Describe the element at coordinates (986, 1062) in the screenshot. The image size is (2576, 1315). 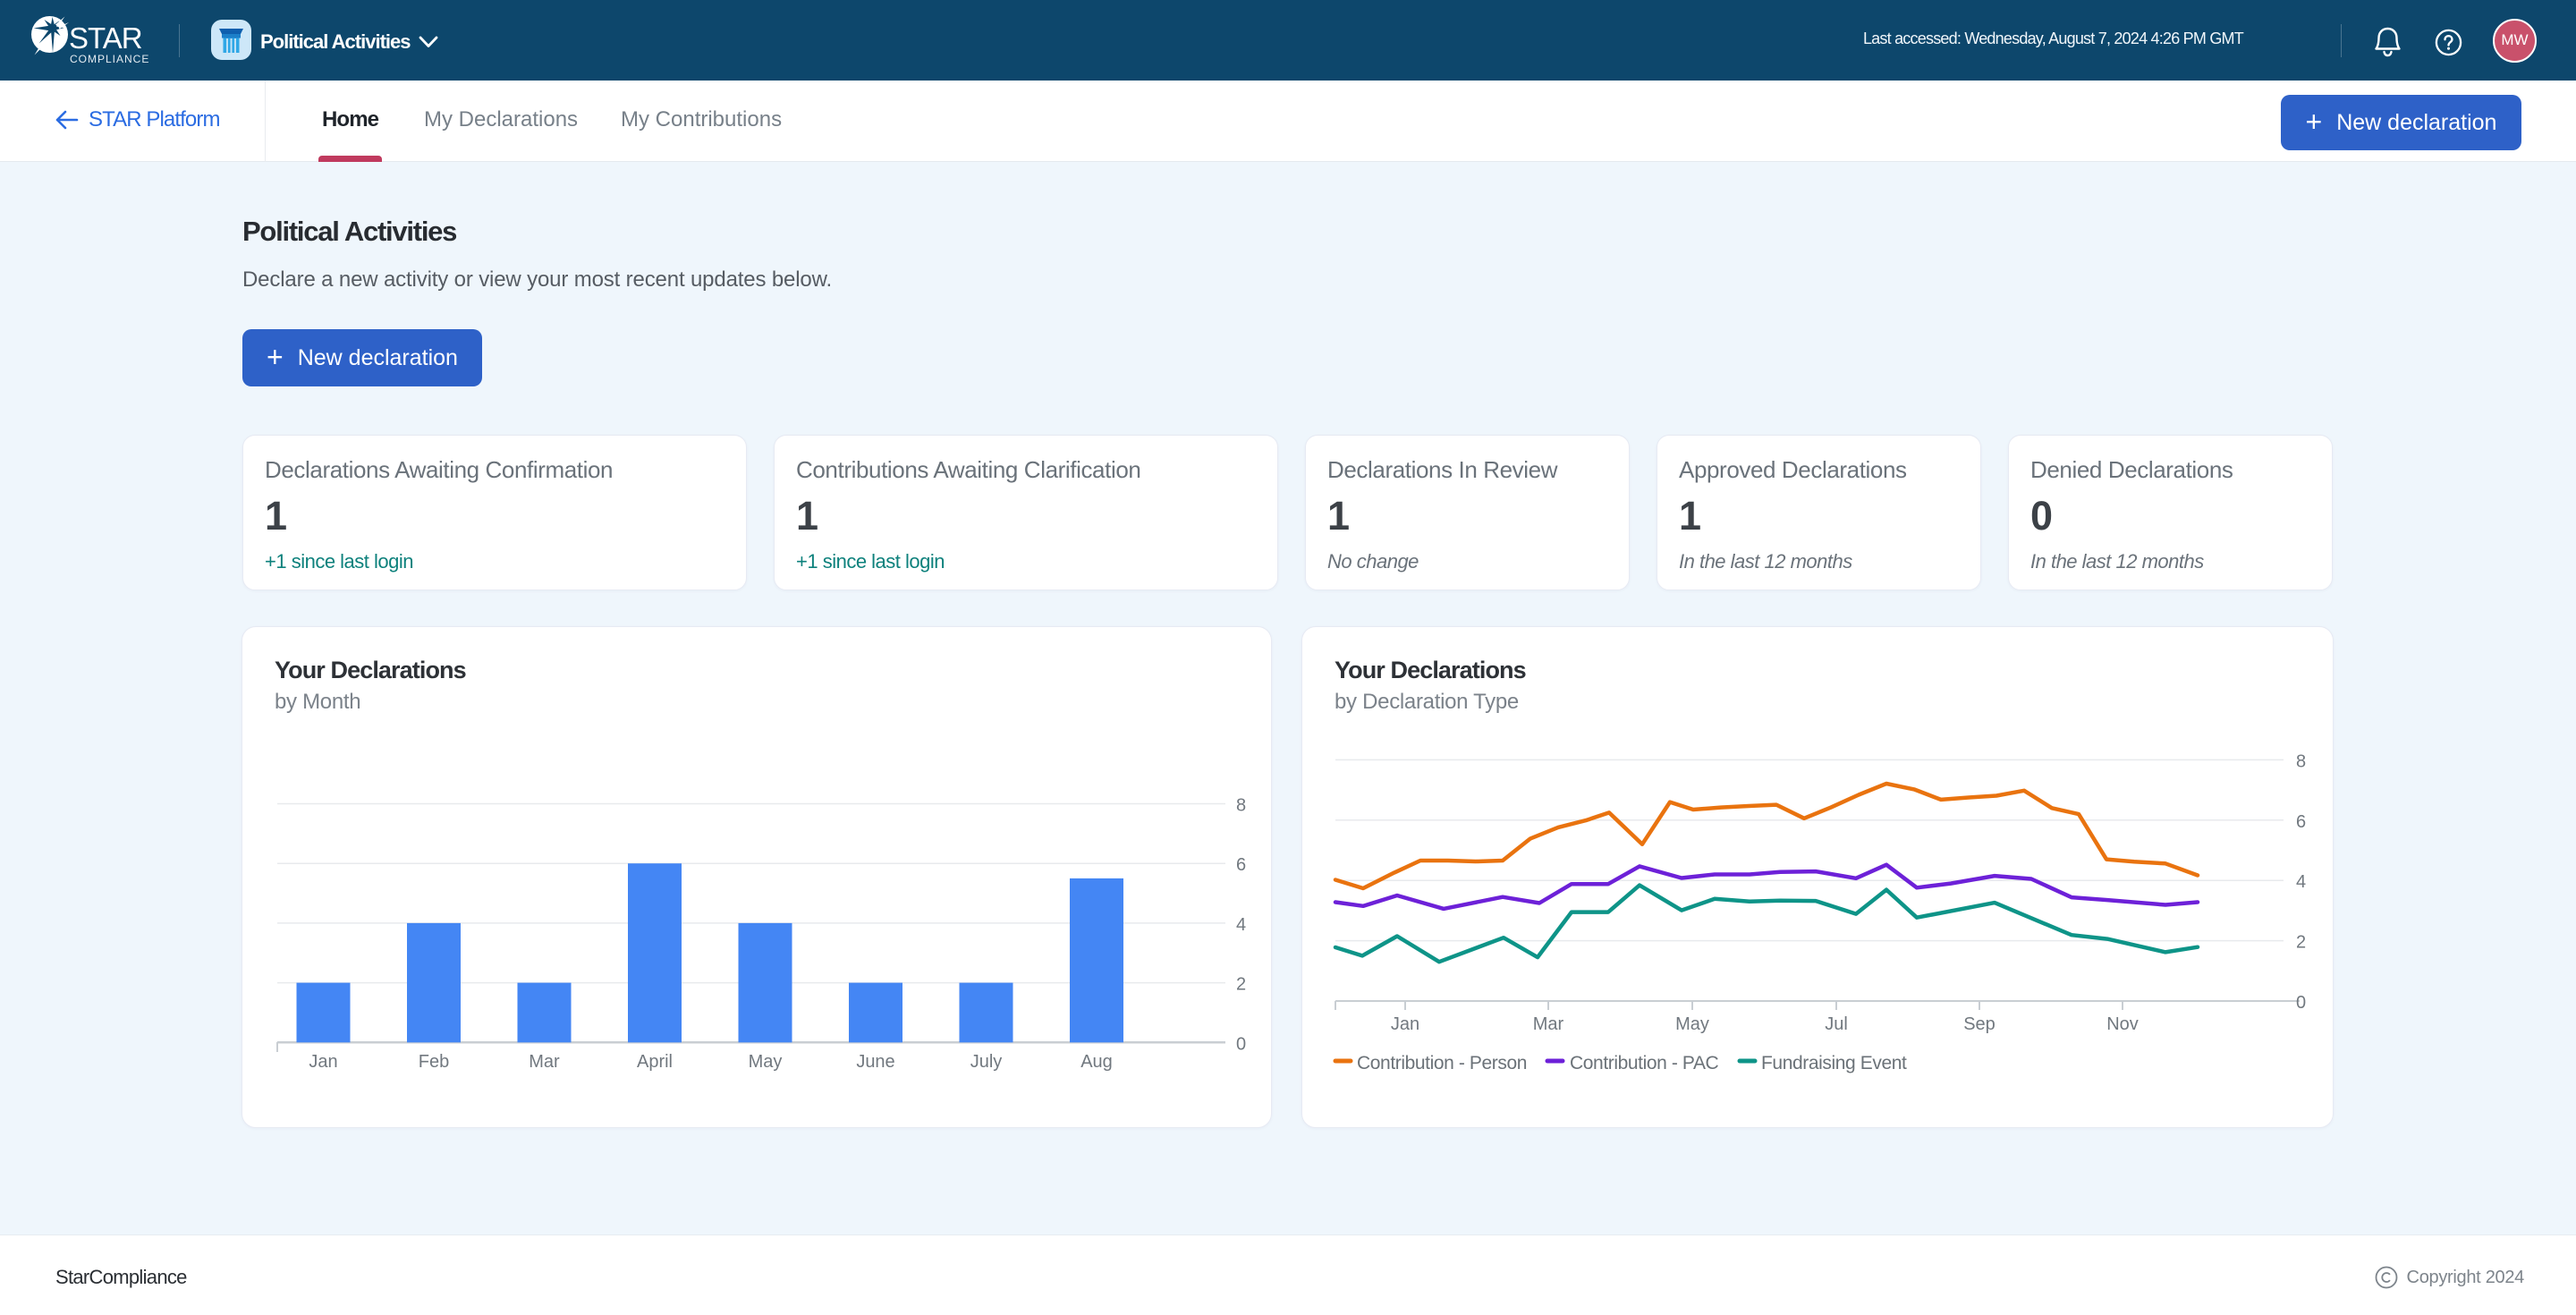
I see `svg-text: July` at that location.